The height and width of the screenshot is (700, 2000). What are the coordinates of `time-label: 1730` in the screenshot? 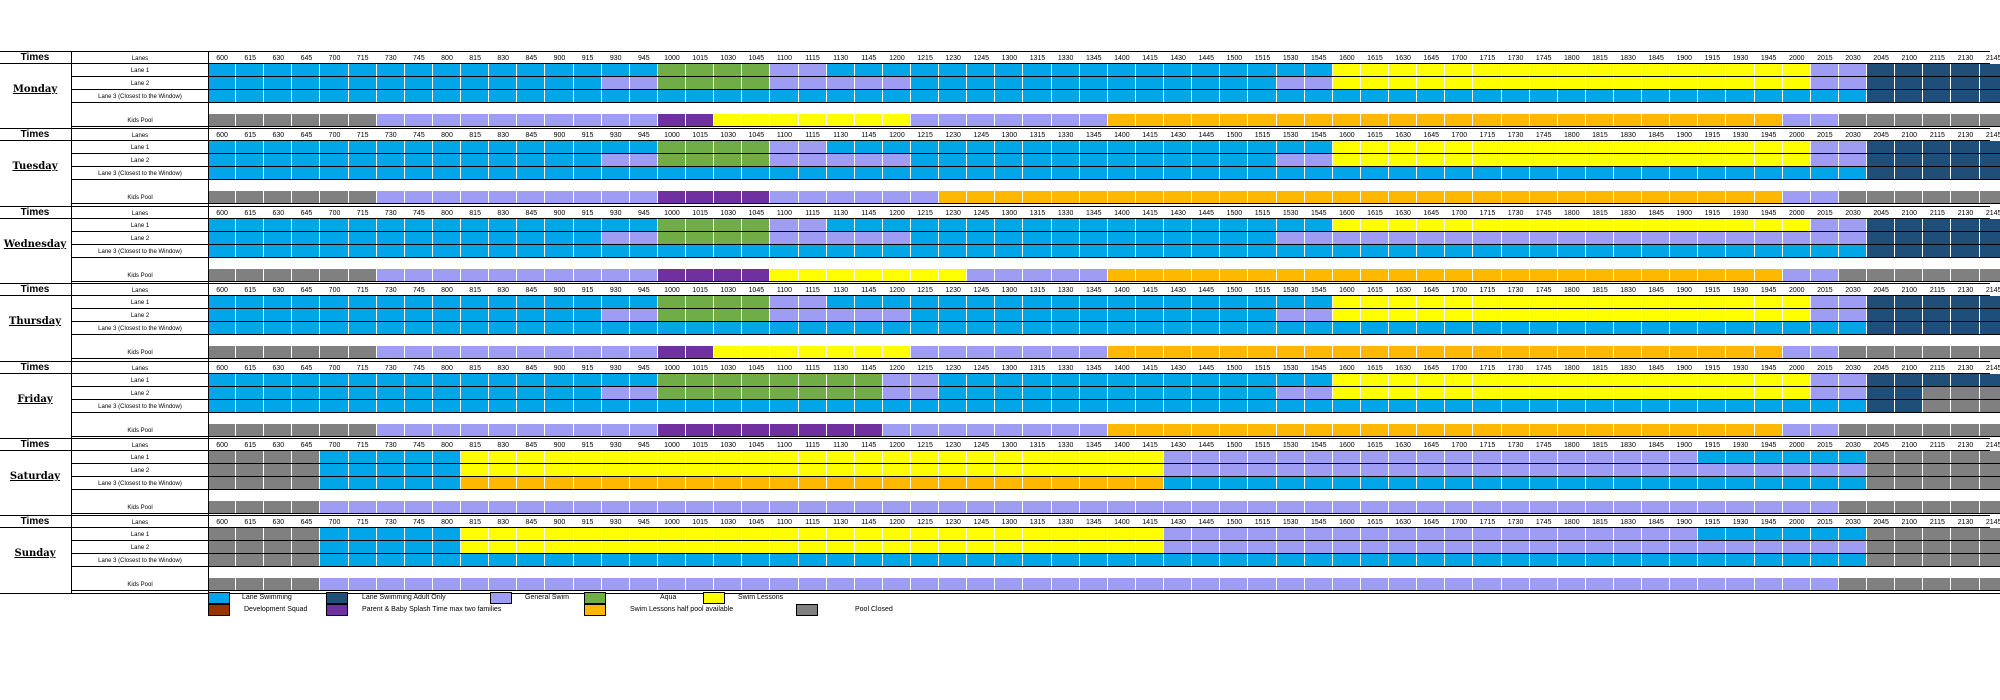 It's located at (1515, 136).